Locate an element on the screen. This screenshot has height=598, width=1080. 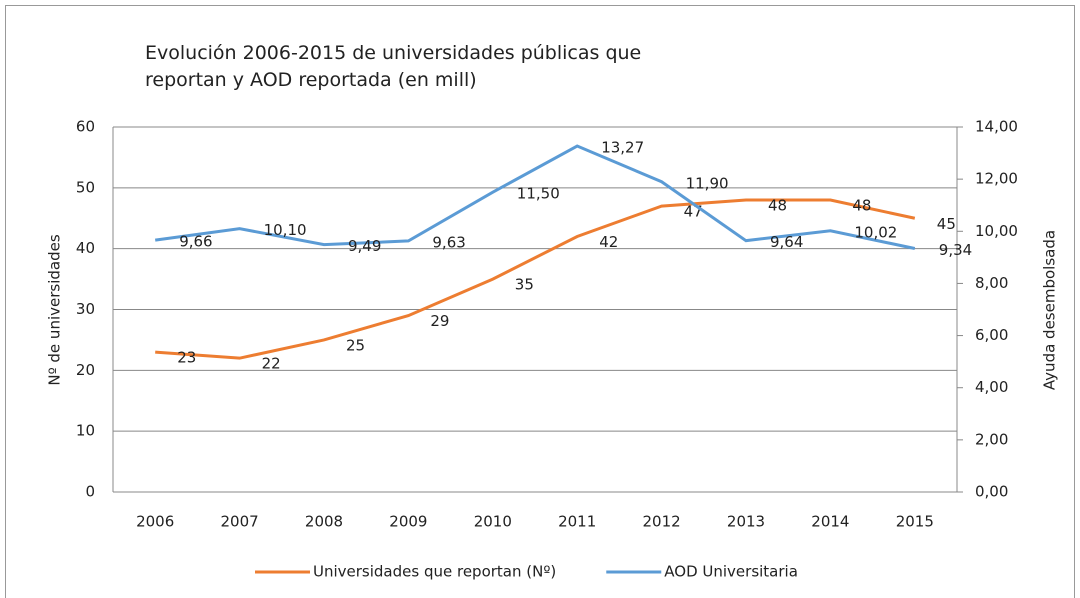
y2-tick-label: 8,00 is located at coordinates (991, 283).